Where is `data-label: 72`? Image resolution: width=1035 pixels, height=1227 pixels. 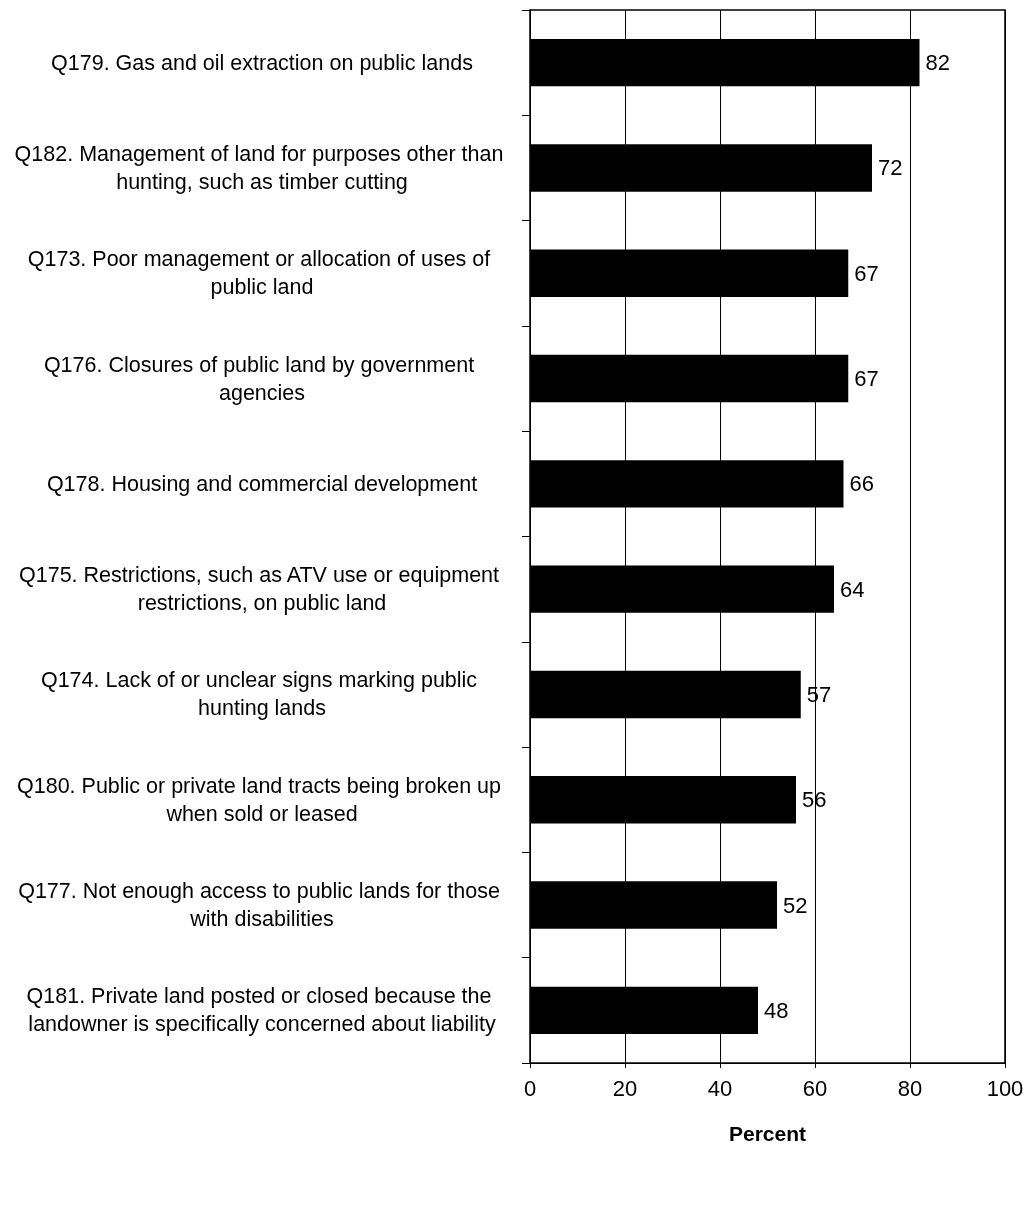 data-label: 72 is located at coordinates (890, 168).